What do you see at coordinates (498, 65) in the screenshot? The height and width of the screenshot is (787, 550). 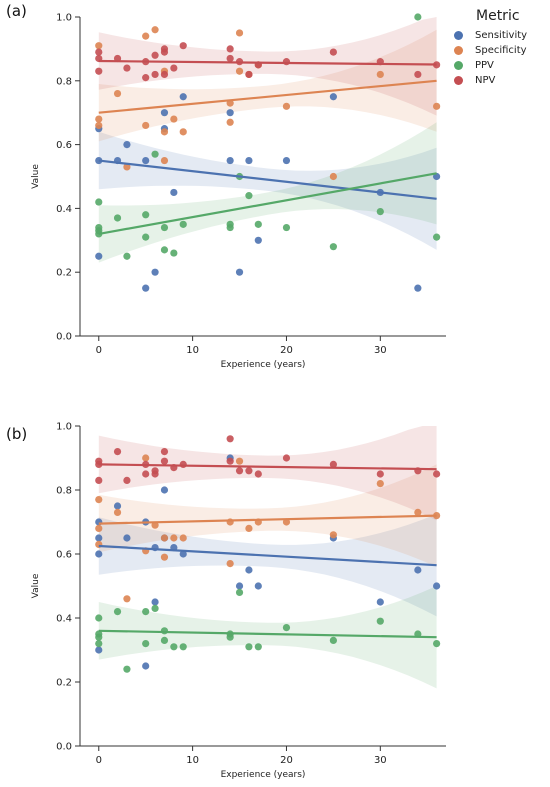 I see `legend-item-ppv: PPV` at bounding box center [498, 65].